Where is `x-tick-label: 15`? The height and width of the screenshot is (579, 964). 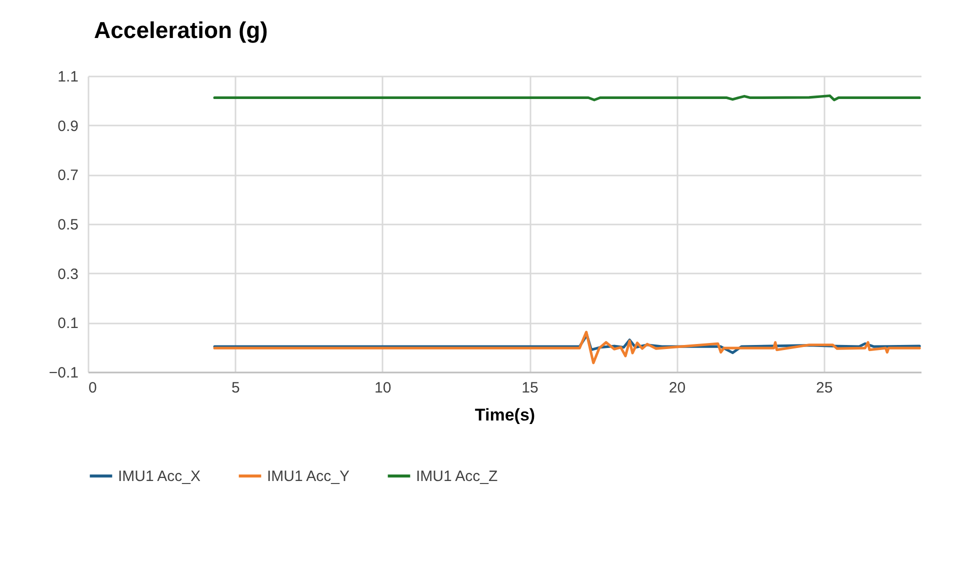 x-tick-label: 15 is located at coordinates (530, 388).